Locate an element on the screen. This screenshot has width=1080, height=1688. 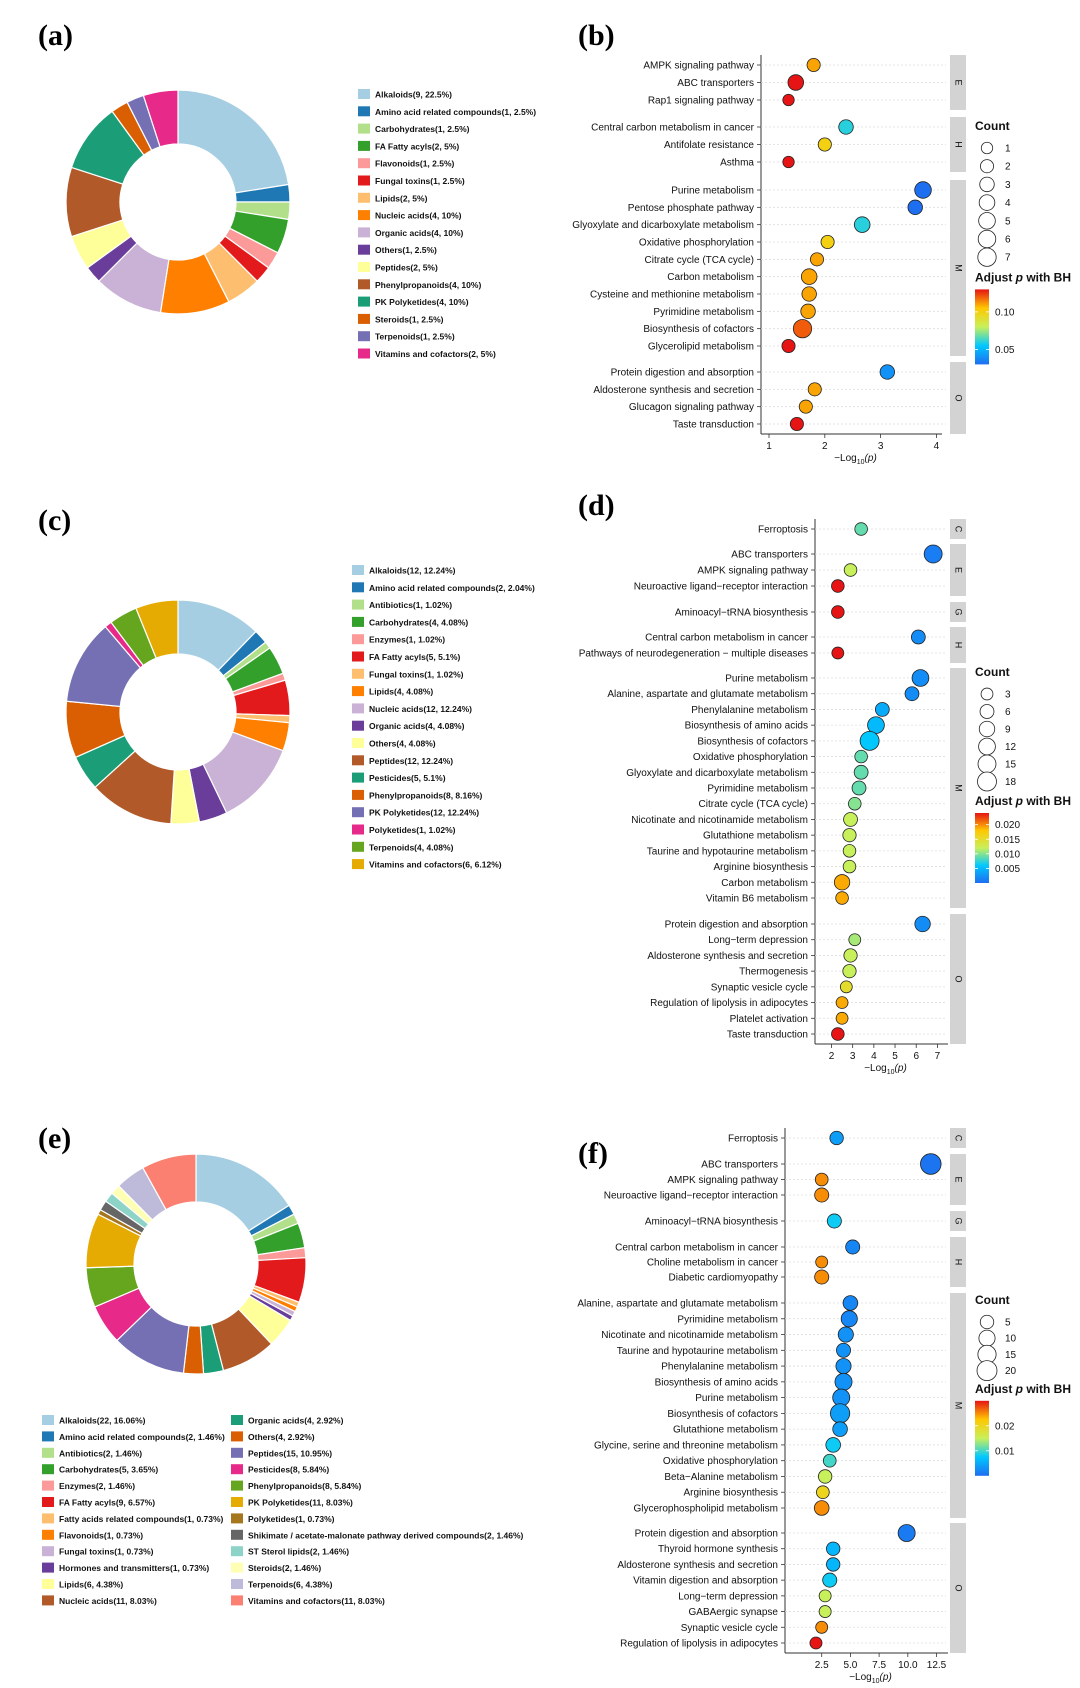
color-legend-title-part: with is located at coordinates (1036, 277).